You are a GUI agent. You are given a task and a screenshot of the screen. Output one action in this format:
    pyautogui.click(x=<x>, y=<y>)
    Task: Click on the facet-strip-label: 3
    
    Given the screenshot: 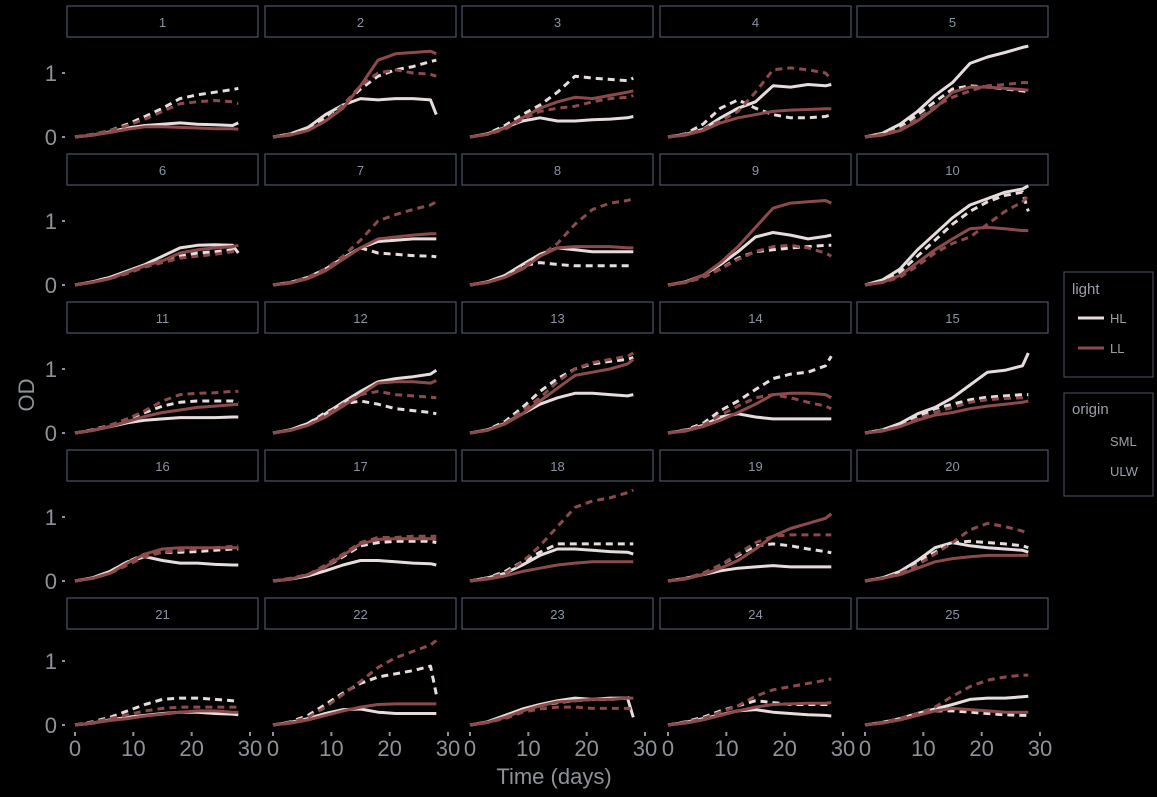 What is the action you would take?
    pyautogui.click(x=557, y=22)
    